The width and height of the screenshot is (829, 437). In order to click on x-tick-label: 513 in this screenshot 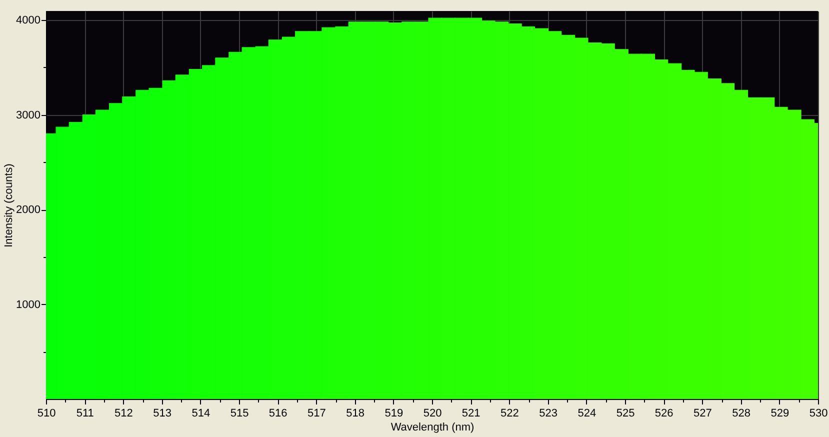, I will do `click(162, 414)`.